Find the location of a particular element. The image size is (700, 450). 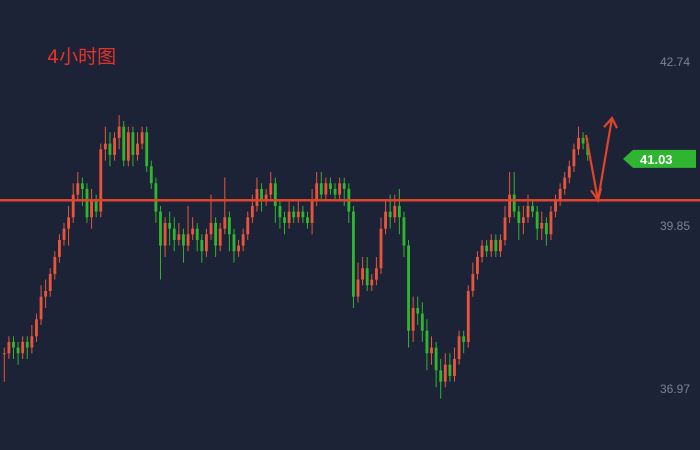

chart-title: 4小时图 is located at coordinates (81, 57).